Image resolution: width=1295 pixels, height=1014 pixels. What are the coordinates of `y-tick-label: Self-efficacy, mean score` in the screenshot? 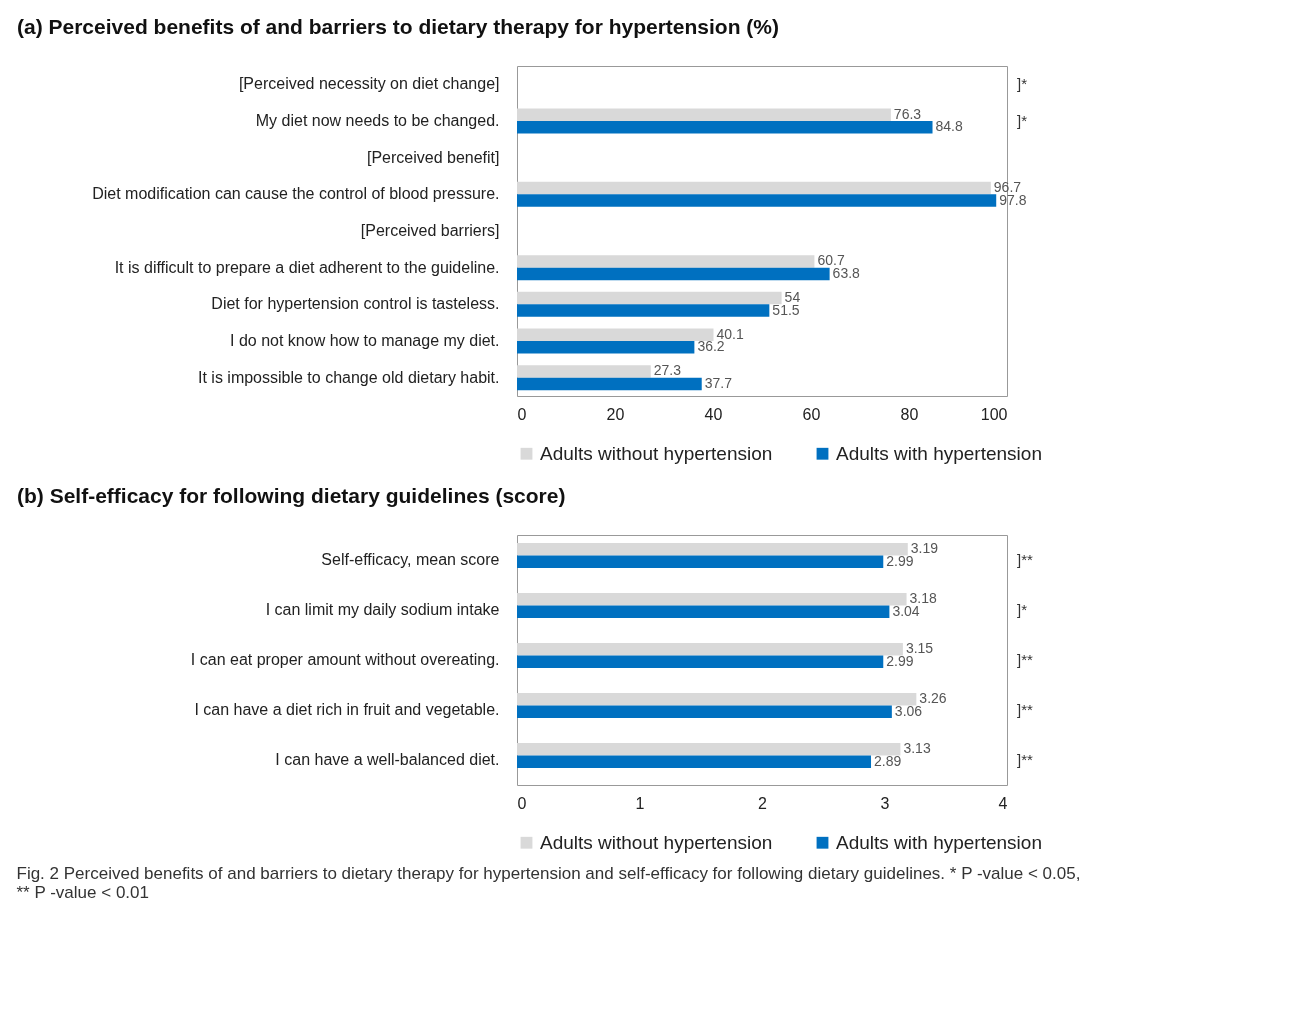 It's located at (410, 559).